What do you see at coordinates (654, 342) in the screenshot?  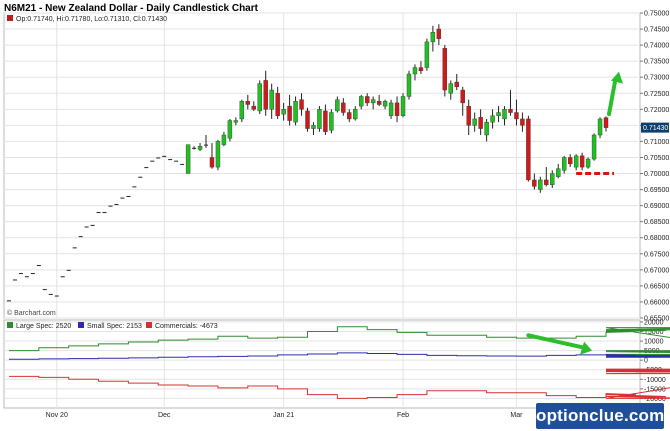 I see `cot-tick-label: 10000` at bounding box center [654, 342].